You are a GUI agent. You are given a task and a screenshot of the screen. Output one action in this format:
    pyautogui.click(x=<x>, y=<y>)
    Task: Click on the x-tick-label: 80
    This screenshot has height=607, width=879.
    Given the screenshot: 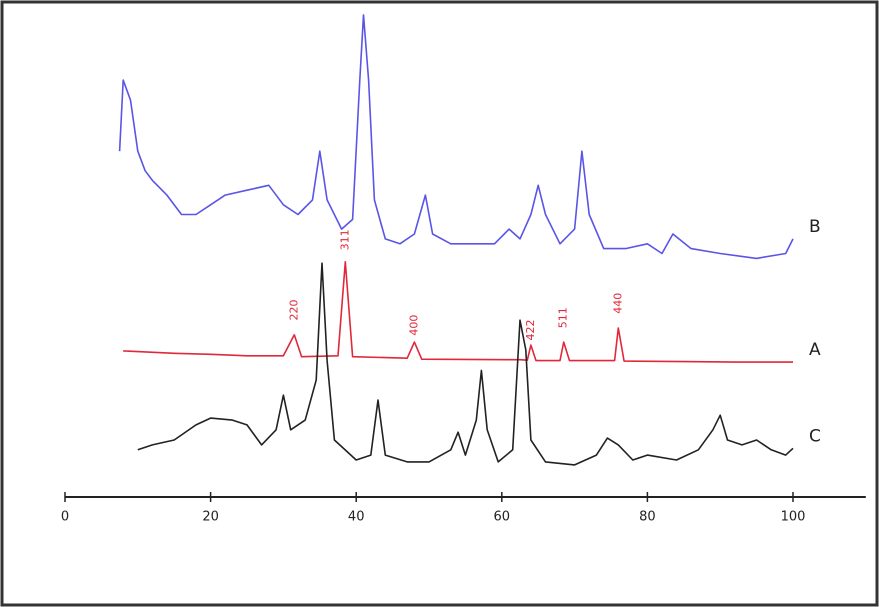 What is the action you would take?
    pyautogui.click(x=647, y=517)
    